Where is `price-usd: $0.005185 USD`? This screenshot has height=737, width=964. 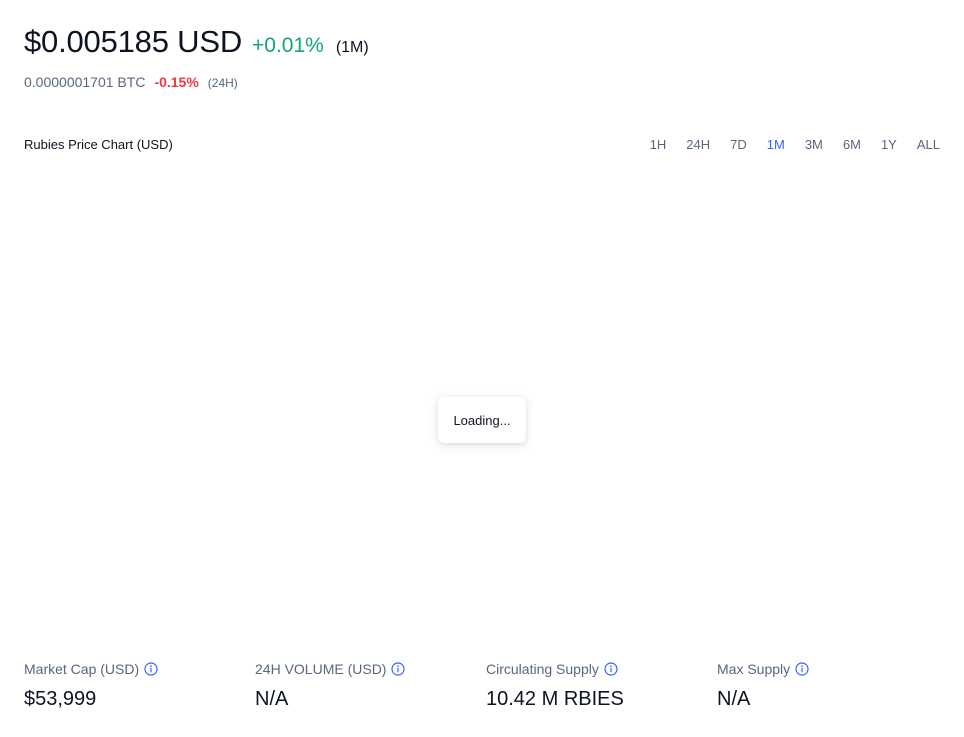 price-usd: $0.005185 USD is located at coordinates (133, 41).